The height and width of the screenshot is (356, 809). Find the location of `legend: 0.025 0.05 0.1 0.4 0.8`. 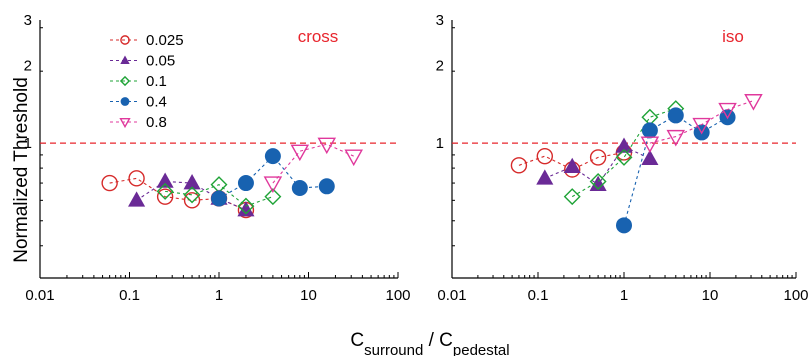

legend: 0.025 0.05 0.1 0.4 0.8 is located at coordinates (147, 81).